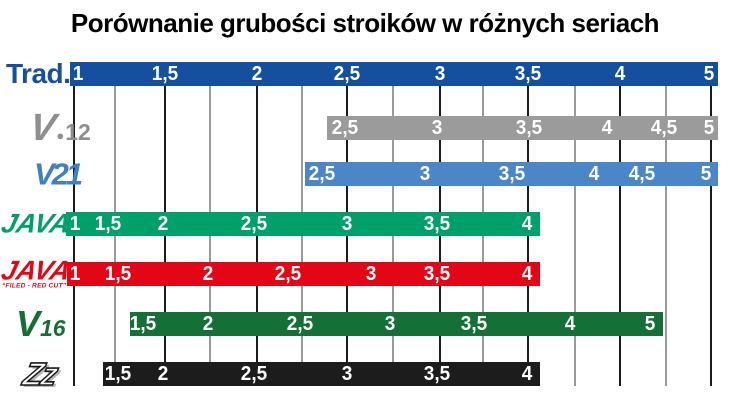  What do you see at coordinates (371, 274) in the screenshot?
I see `thickness-label-java-filed-red-cut: 3` at bounding box center [371, 274].